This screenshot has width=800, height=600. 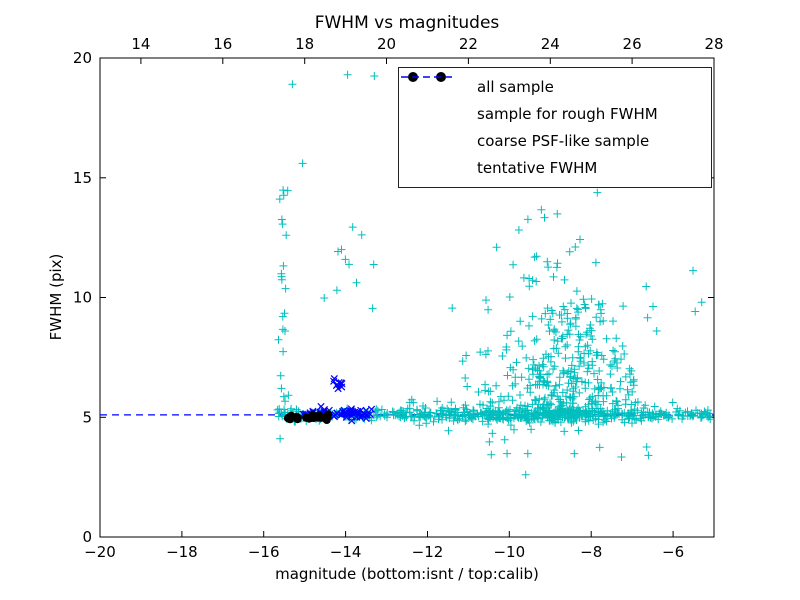 What do you see at coordinates (591, 552) in the screenshot?
I see `svg-text: −8` at bounding box center [591, 552].